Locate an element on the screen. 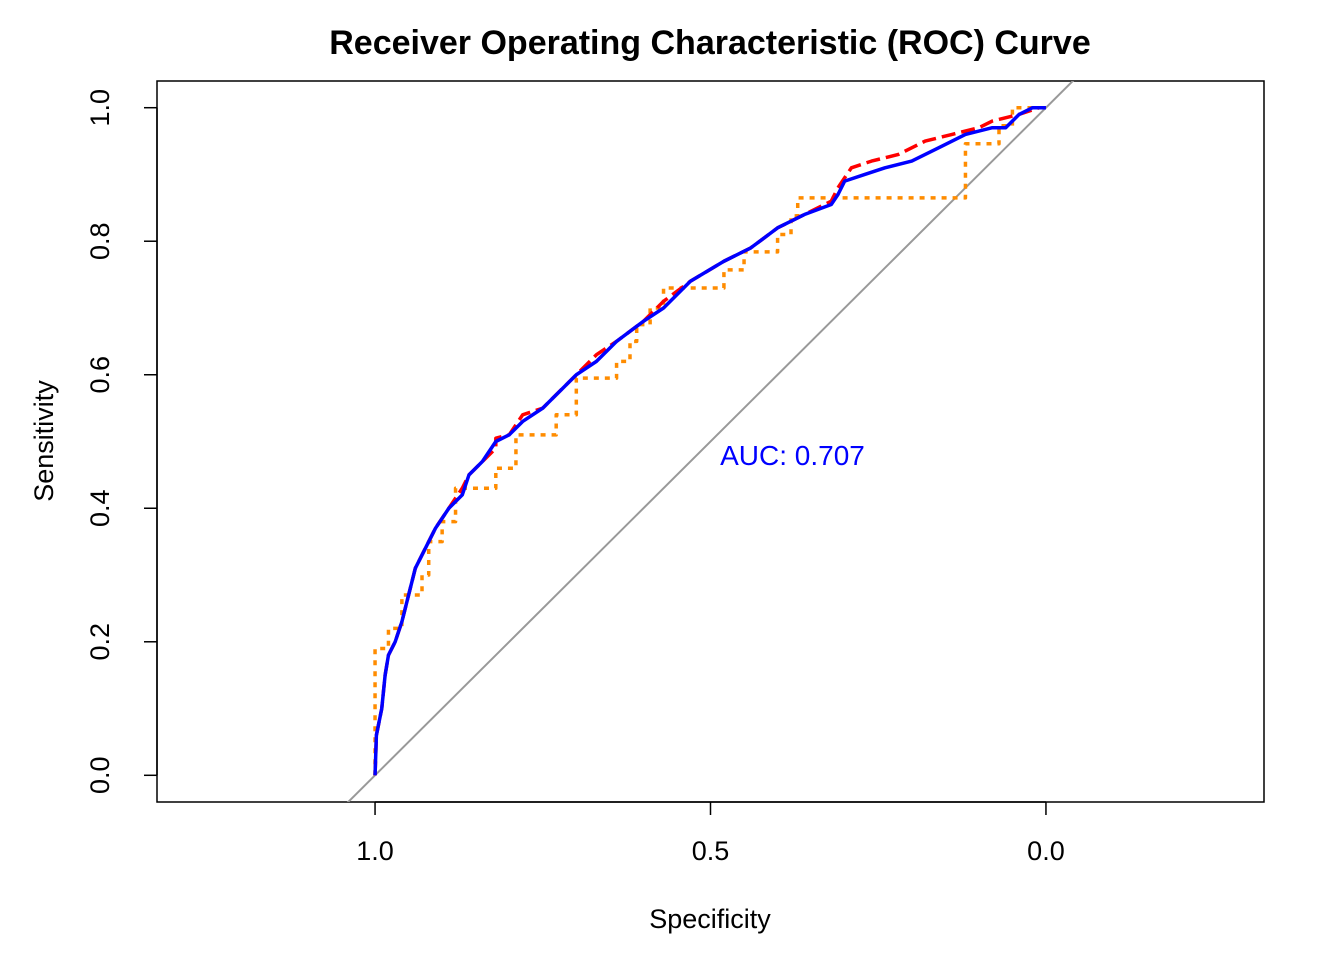  y-axis-label: Sensitivity is located at coordinates (44, 441).